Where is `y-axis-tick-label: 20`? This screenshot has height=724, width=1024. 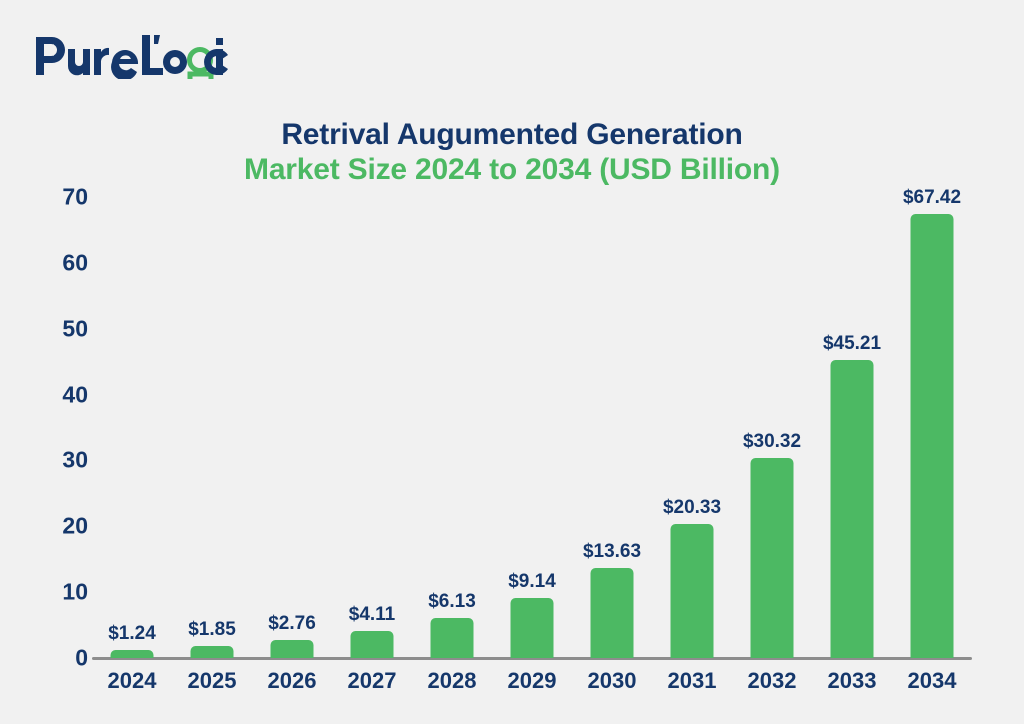 y-axis-tick-label: 20 is located at coordinates (75, 525).